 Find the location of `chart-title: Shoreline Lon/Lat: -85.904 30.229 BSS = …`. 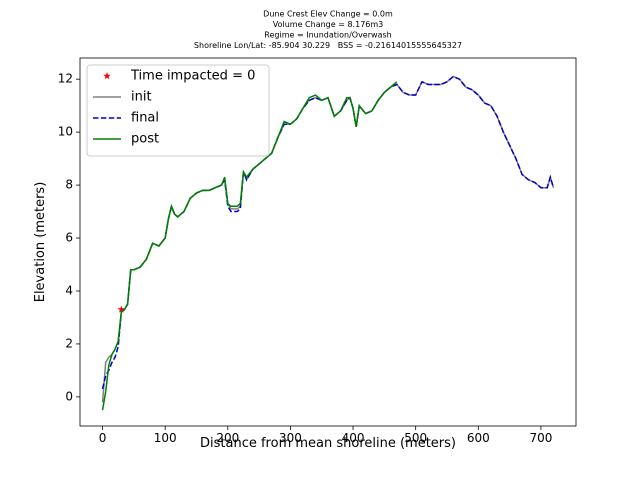

chart-title: Shoreline Lon/Lat: -85.904 30.229 BSS = … is located at coordinates (328, 45).